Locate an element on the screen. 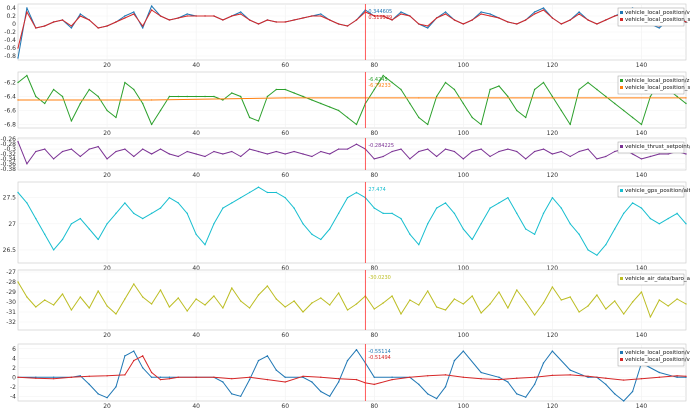  y-tick-label: -0.8 is located at coordinates (10, 56).